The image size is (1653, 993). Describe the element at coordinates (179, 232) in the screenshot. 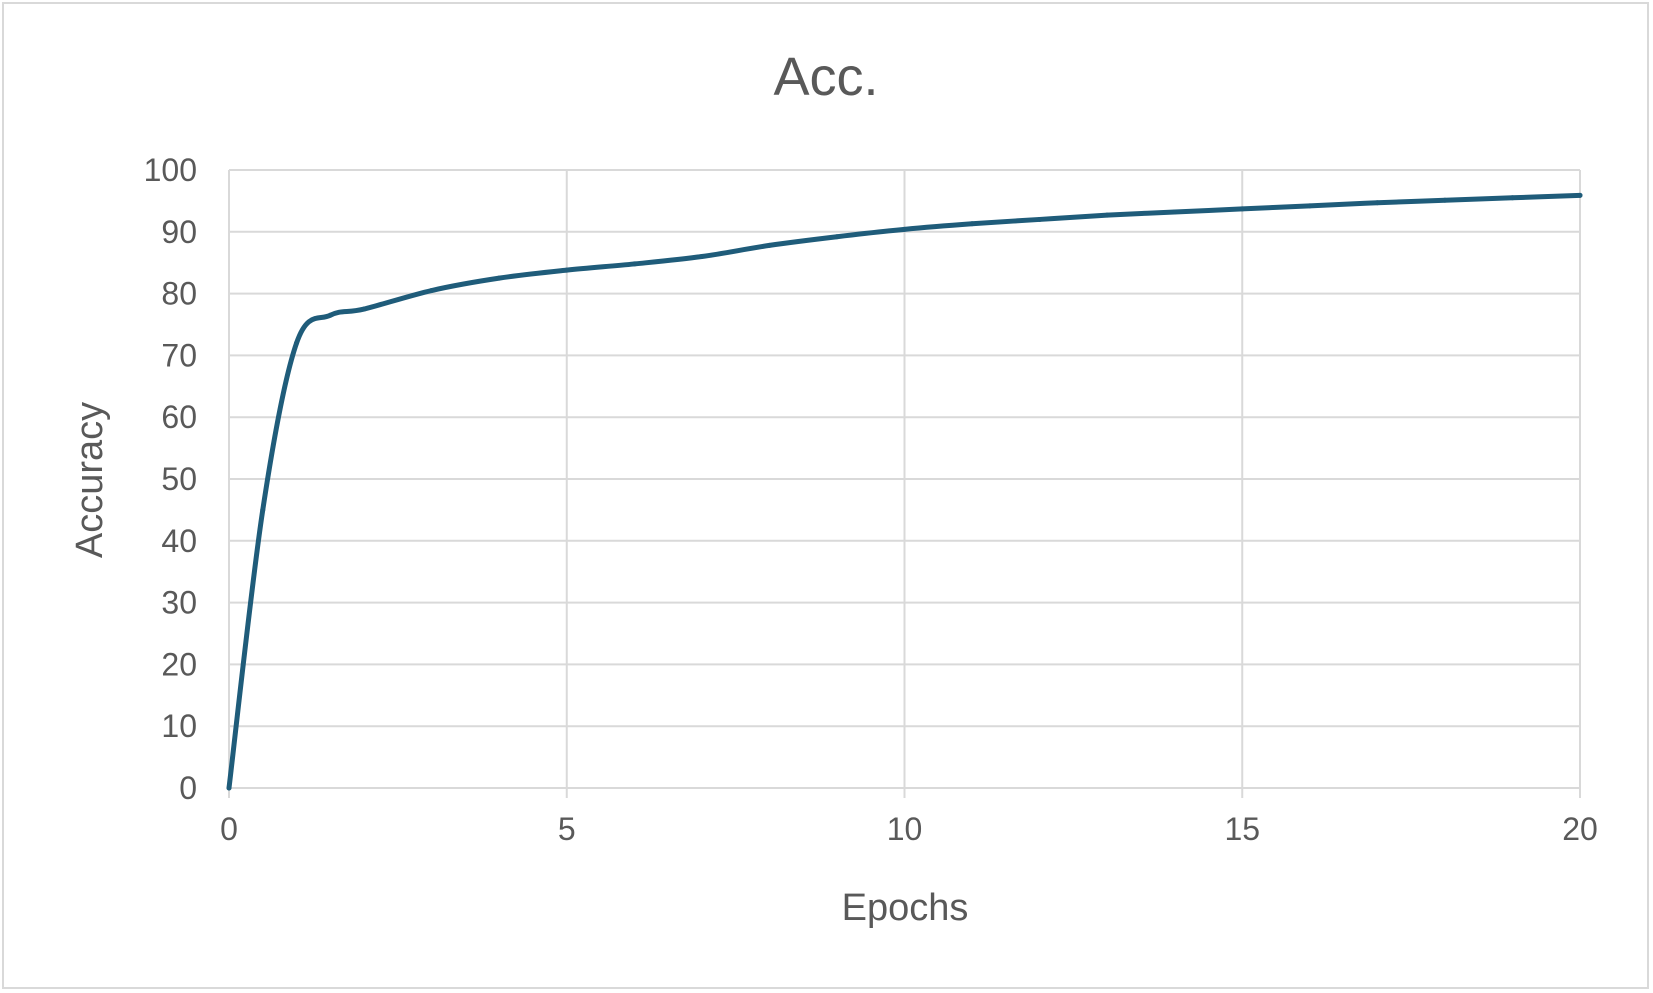

I see `y-tick-label: 90` at that location.